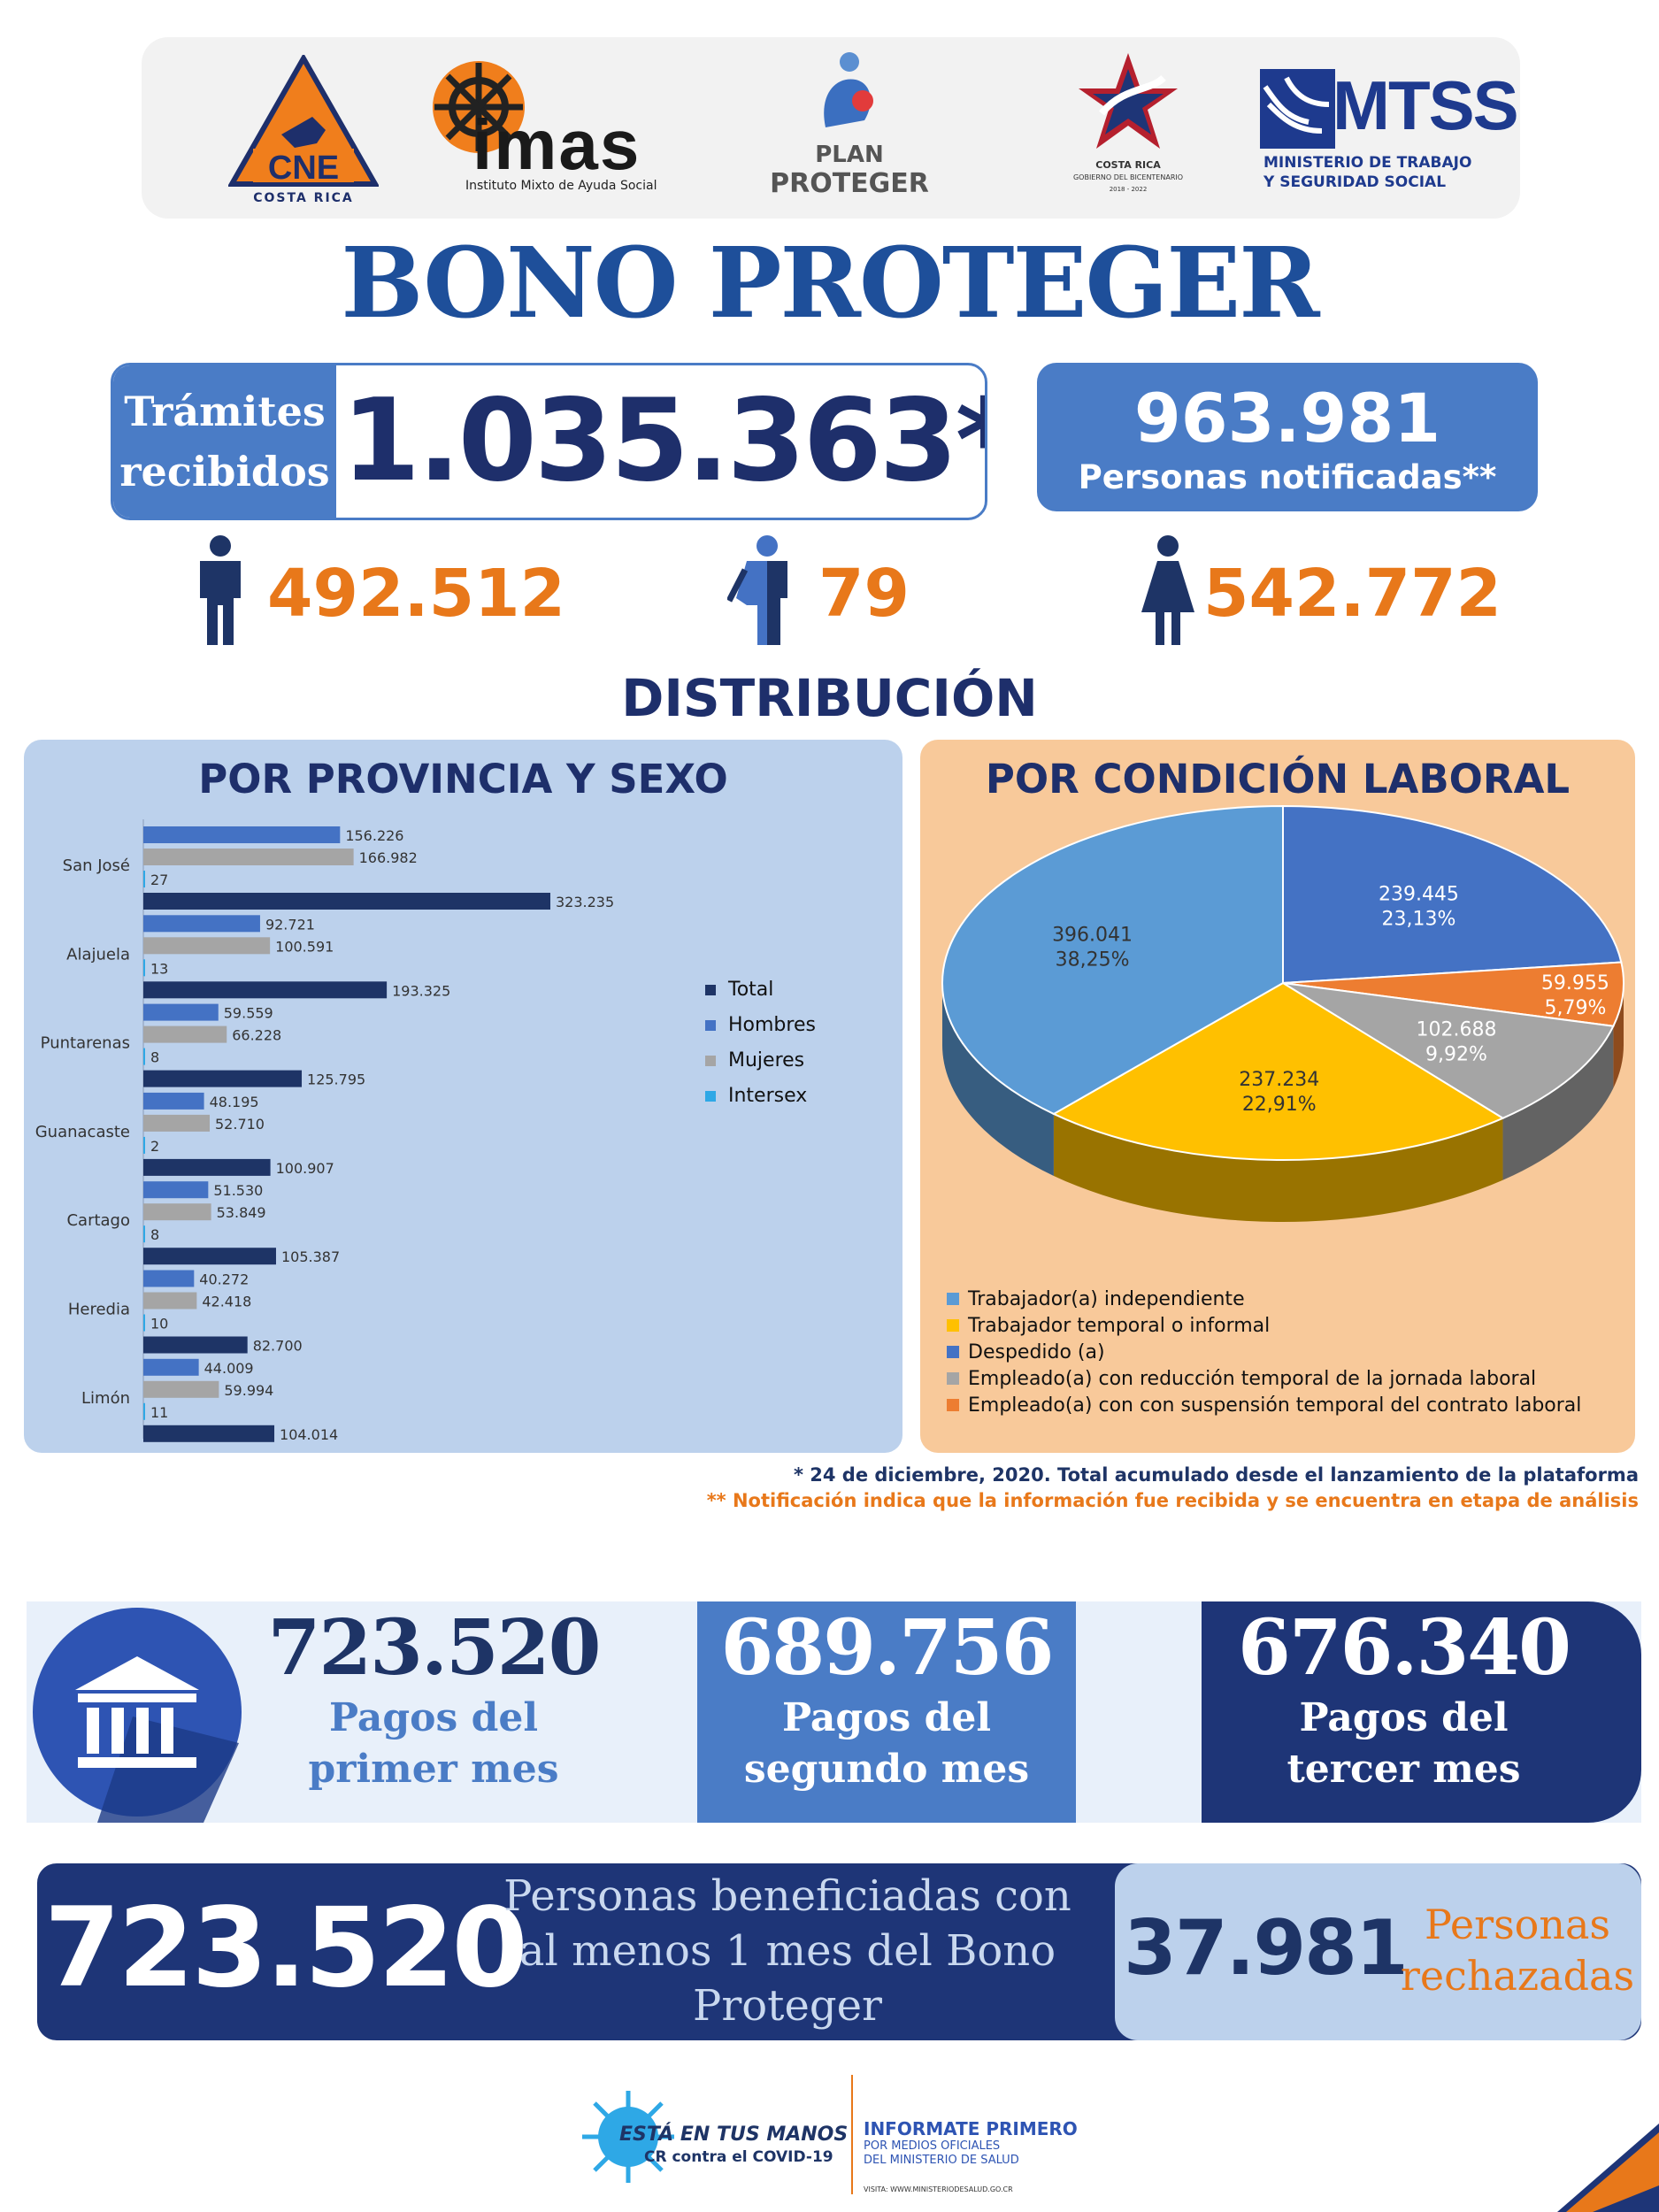 This screenshot has height=2212, width=1659. I want to click on bar-value-label: 10, so click(159, 1325).